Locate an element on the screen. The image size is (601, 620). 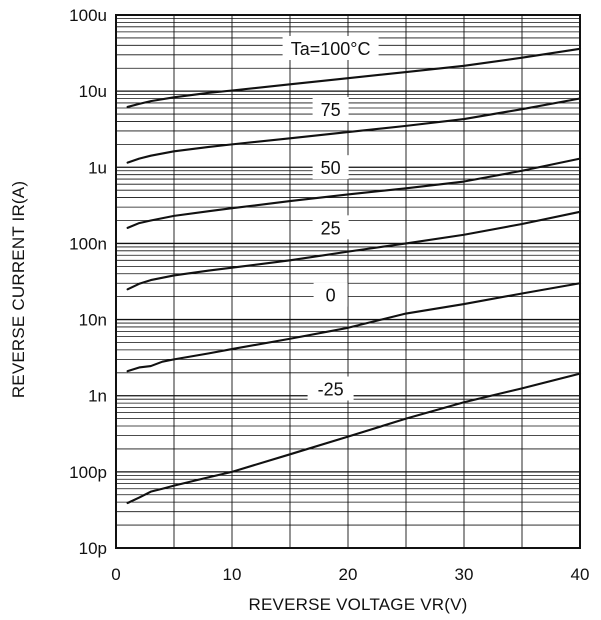
x-tick-label-4: 40 is located at coordinates (580, 574).